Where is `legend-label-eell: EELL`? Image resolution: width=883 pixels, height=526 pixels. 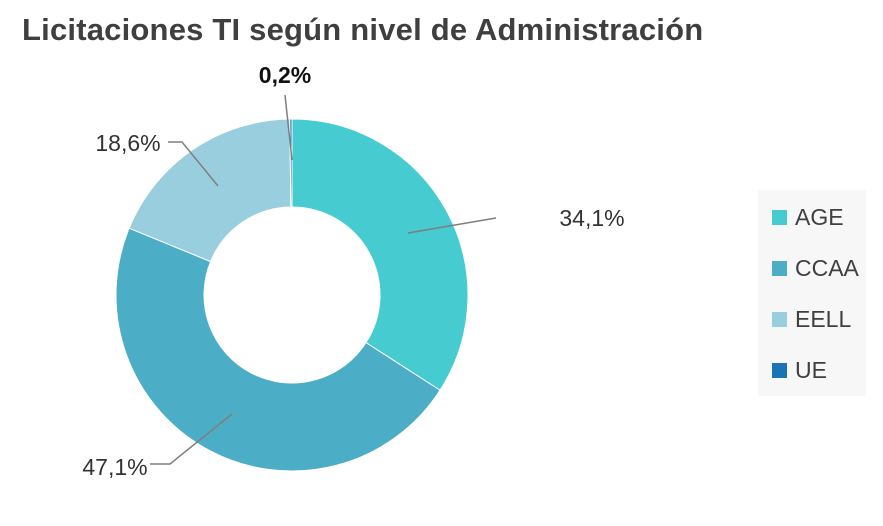 legend-label-eell: EELL is located at coordinates (823, 319).